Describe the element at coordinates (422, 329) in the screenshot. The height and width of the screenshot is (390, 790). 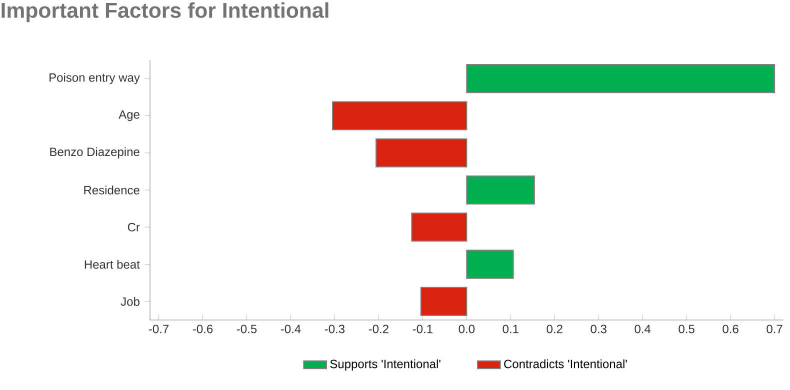
I see `x-tick-label: -0.1` at that location.